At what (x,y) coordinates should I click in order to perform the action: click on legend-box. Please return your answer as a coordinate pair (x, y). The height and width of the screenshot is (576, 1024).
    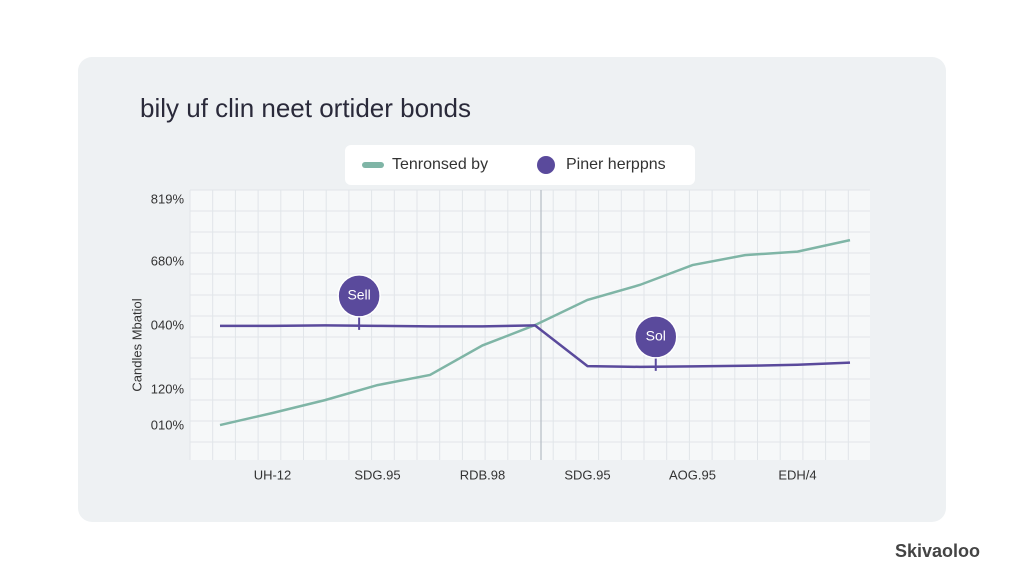
    Looking at the image, I should click on (520, 165).